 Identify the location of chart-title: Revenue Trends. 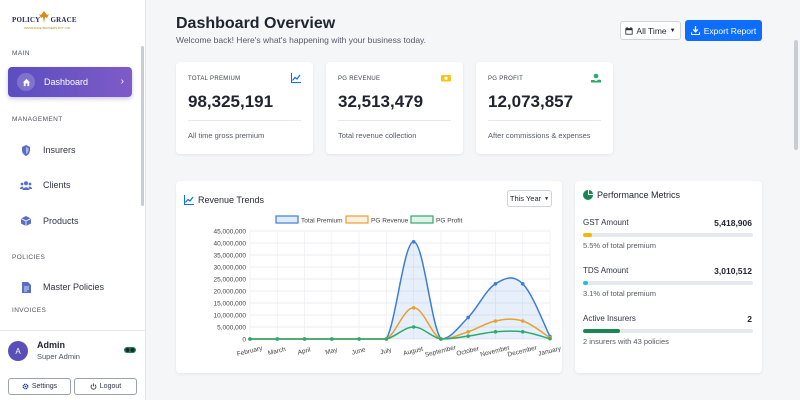
(231, 200).